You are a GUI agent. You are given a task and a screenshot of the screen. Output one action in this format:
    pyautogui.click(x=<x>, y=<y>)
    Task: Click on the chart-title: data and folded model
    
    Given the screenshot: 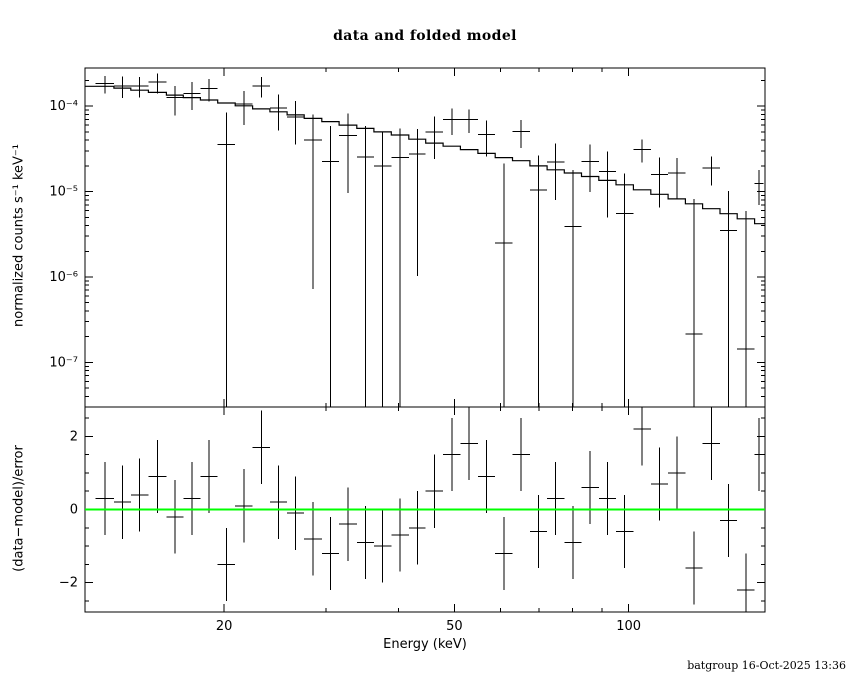 What is the action you would take?
    pyautogui.click(x=425, y=36)
    